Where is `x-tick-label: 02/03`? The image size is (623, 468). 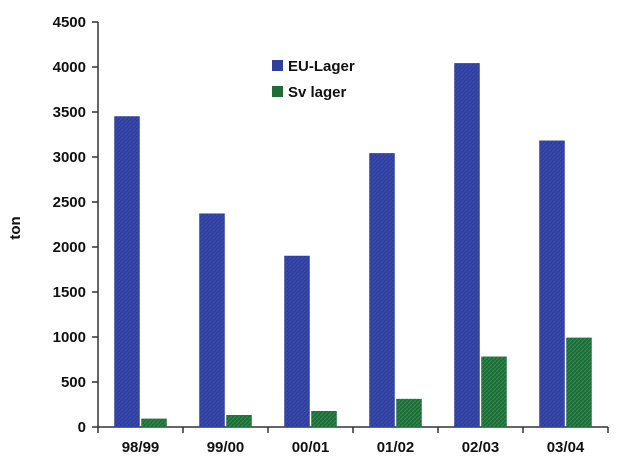 x-tick-label: 02/03 is located at coordinates (481, 447).